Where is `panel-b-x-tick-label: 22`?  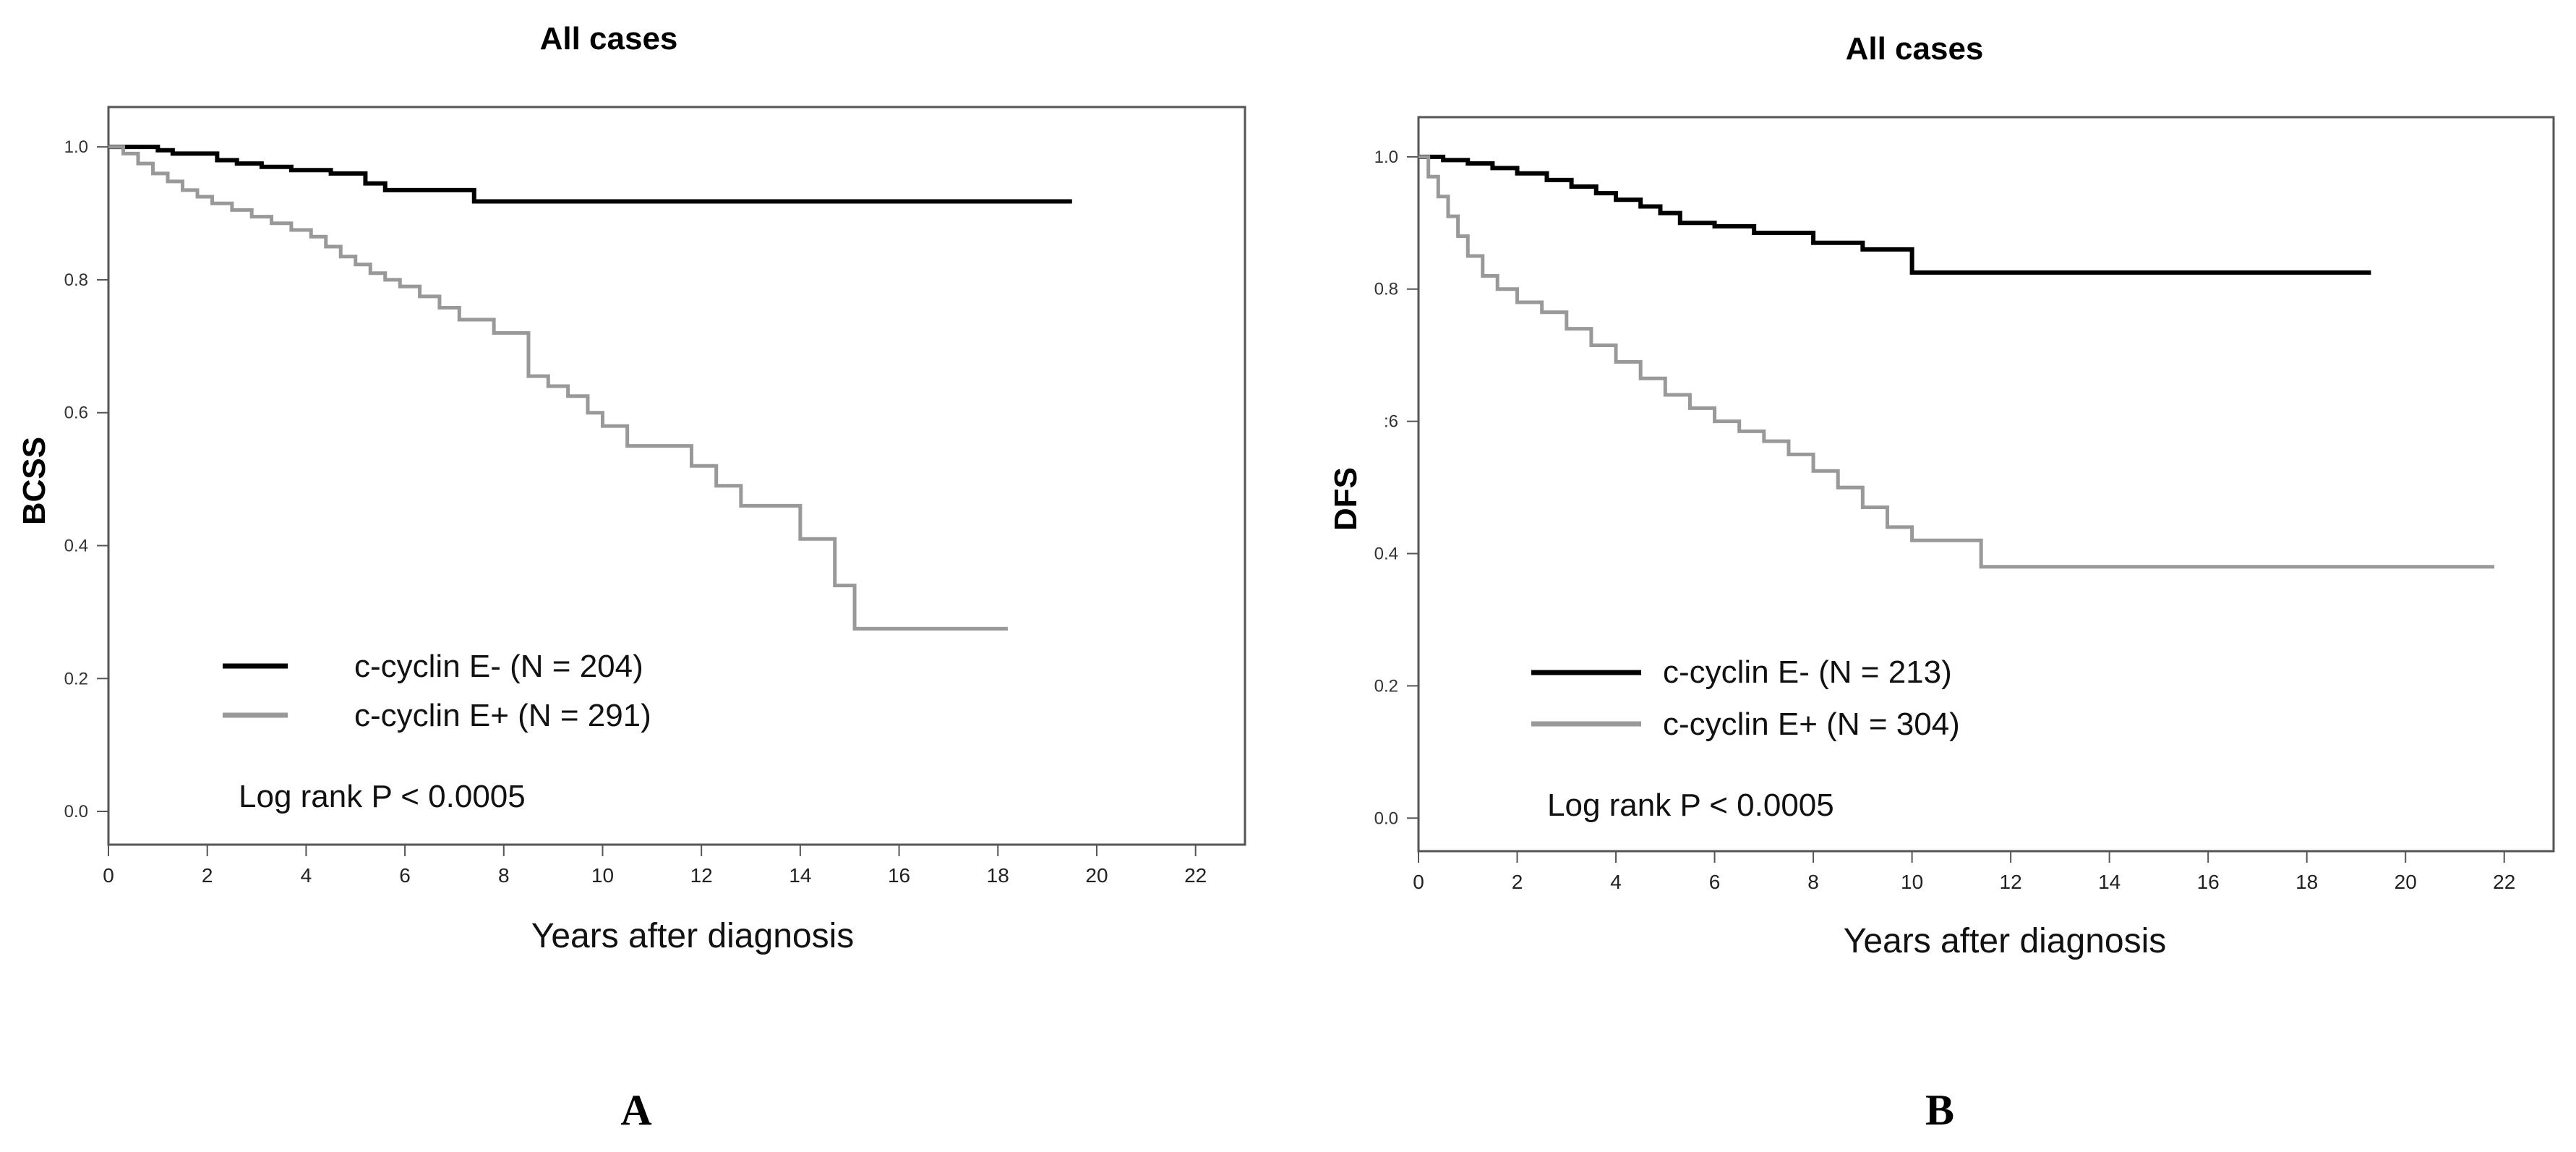 panel-b-x-tick-label: 22 is located at coordinates (2504, 882).